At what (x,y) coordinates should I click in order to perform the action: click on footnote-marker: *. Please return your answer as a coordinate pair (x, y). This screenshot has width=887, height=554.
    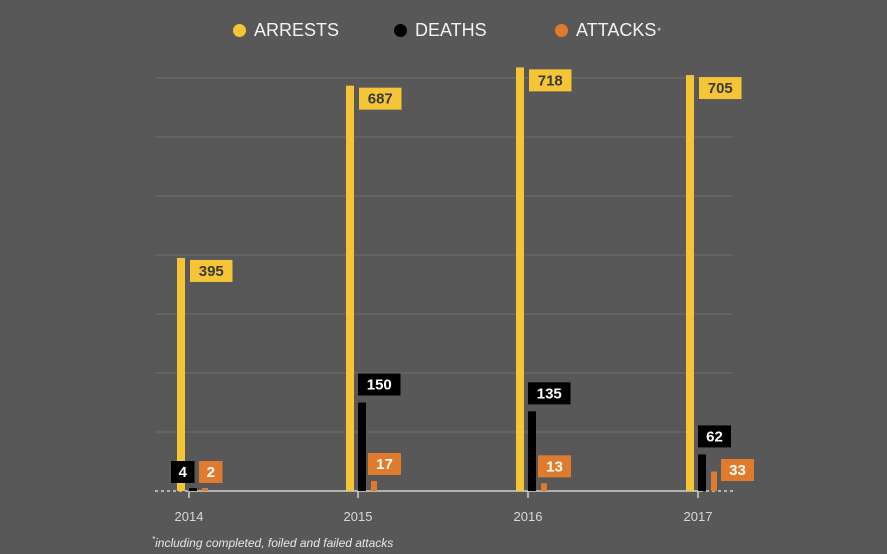
    Looking at the image, I should click on (154, 539).